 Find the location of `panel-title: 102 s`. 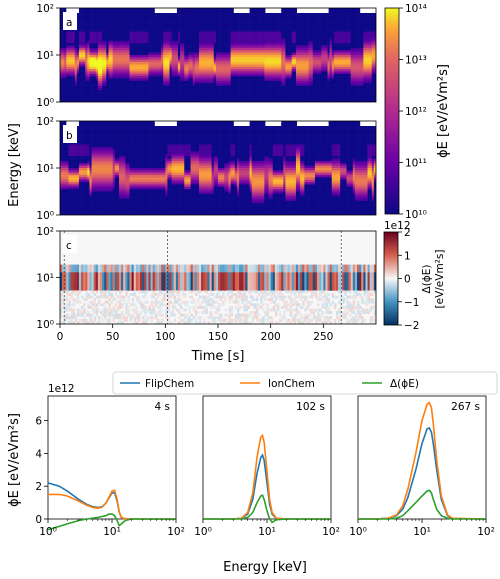

panel-title: 102 s is located at coordinates (310, 407).